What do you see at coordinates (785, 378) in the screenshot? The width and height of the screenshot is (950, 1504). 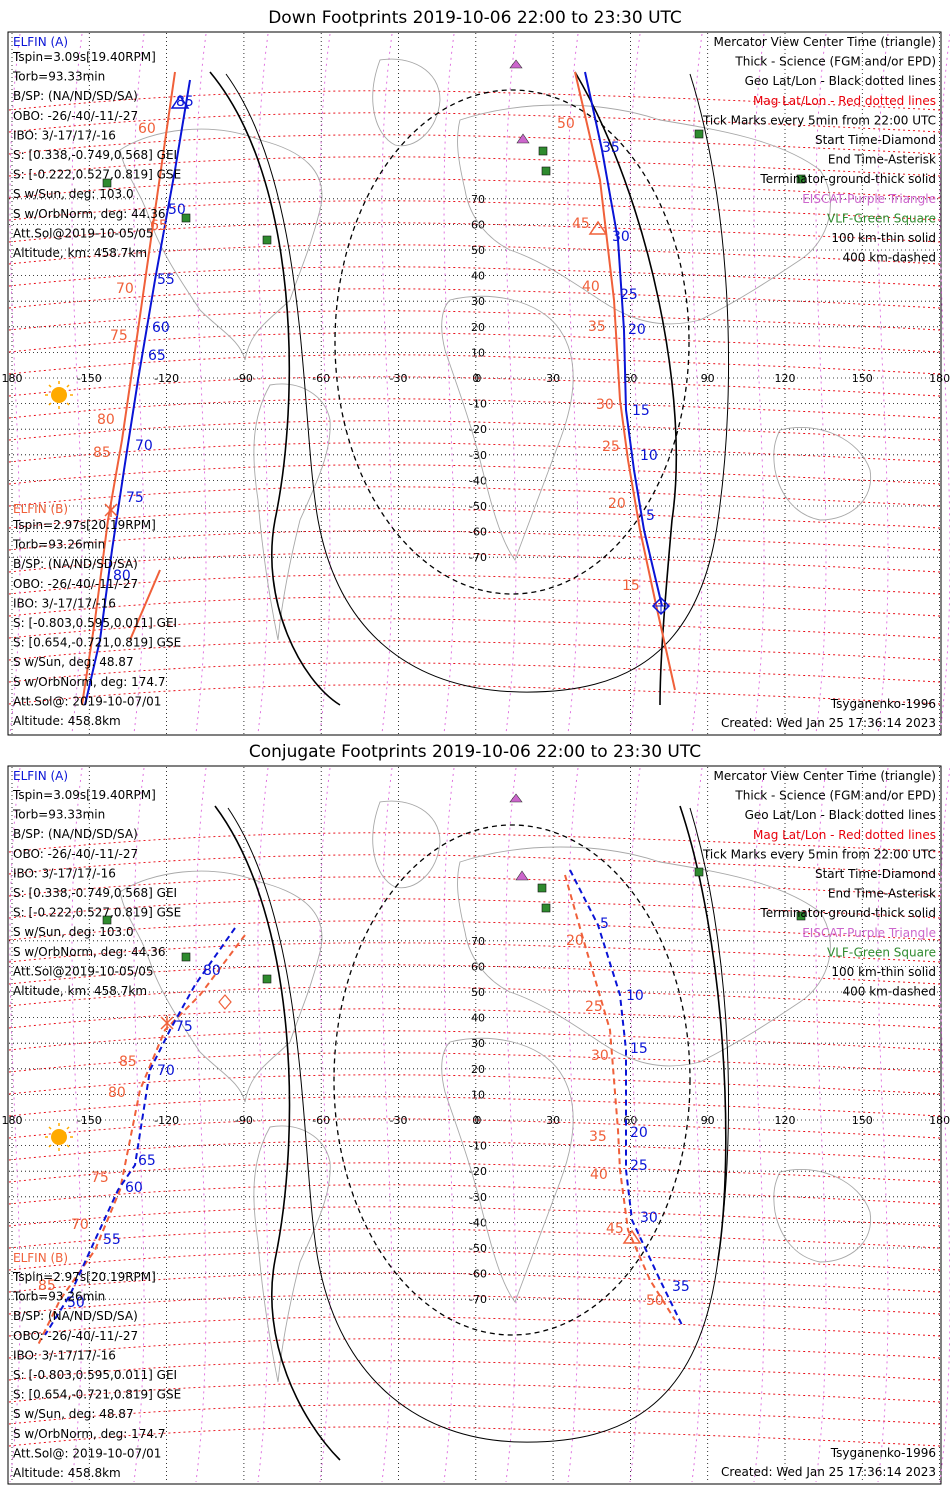 I see `lon-label: 120` at bounding box center [785, 378].